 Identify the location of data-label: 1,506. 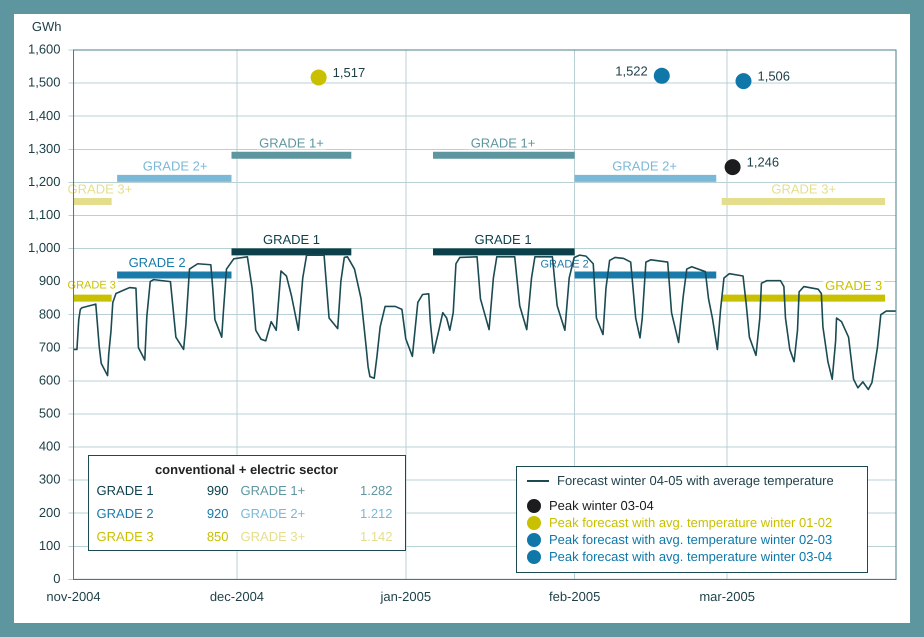
(773, 76).